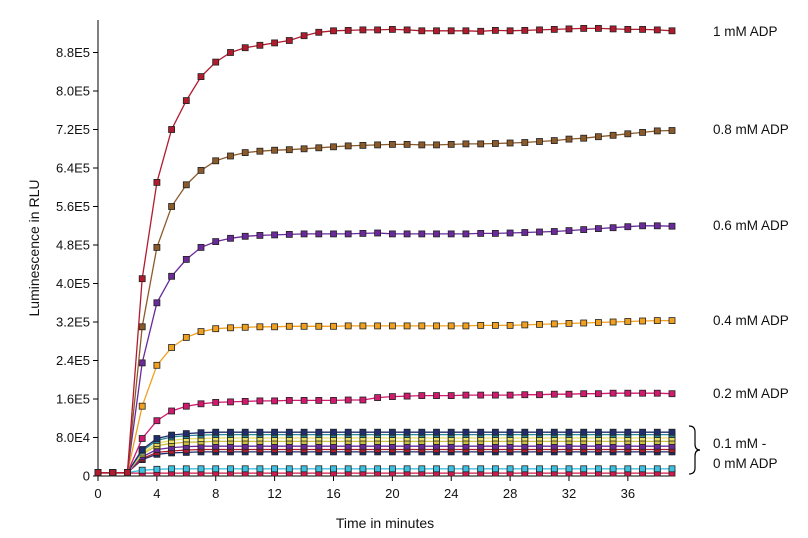 This screenshot has height=538, width=808. What do you see at coordinates (73, 283) in the screenshot?
I see `y-tick-label: 4.0E5` at bounding box center [73, 283].